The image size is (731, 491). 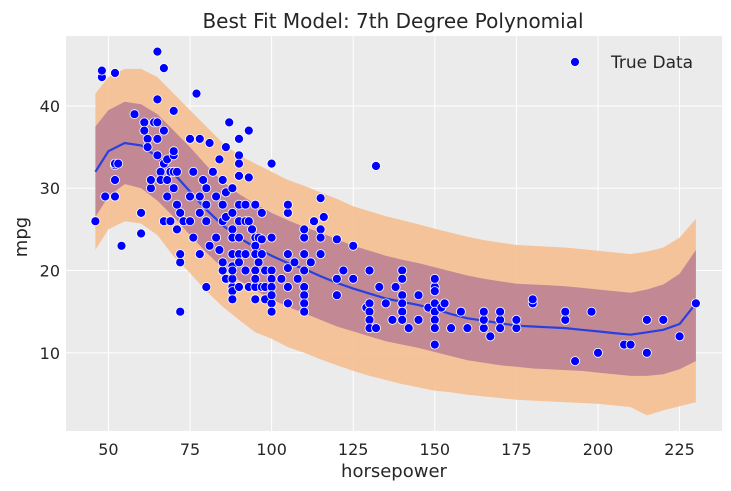 What do you see at coordinates (679, 449) in the screenshot?
I see `x-tick-label: 225` at bounding box center [679, 449].